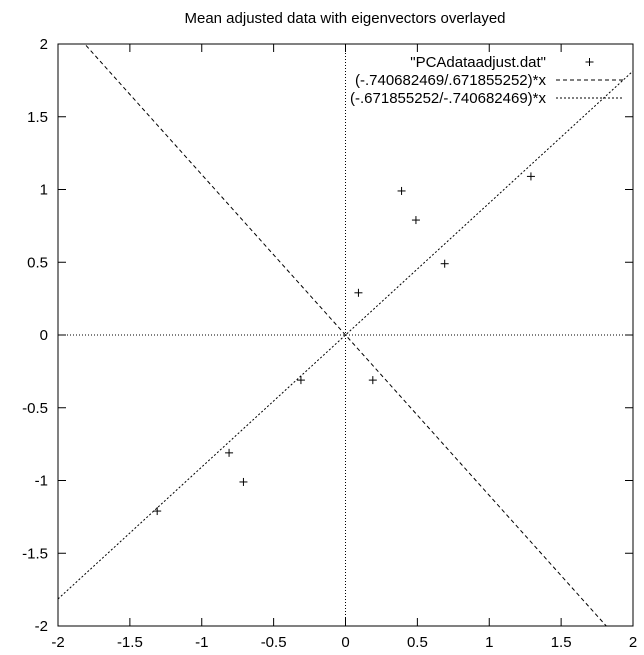  What do you see at coordinates (44, 335) in the screenshot?
I see `y-tick-label: 0` at bounding box center [44, 335].